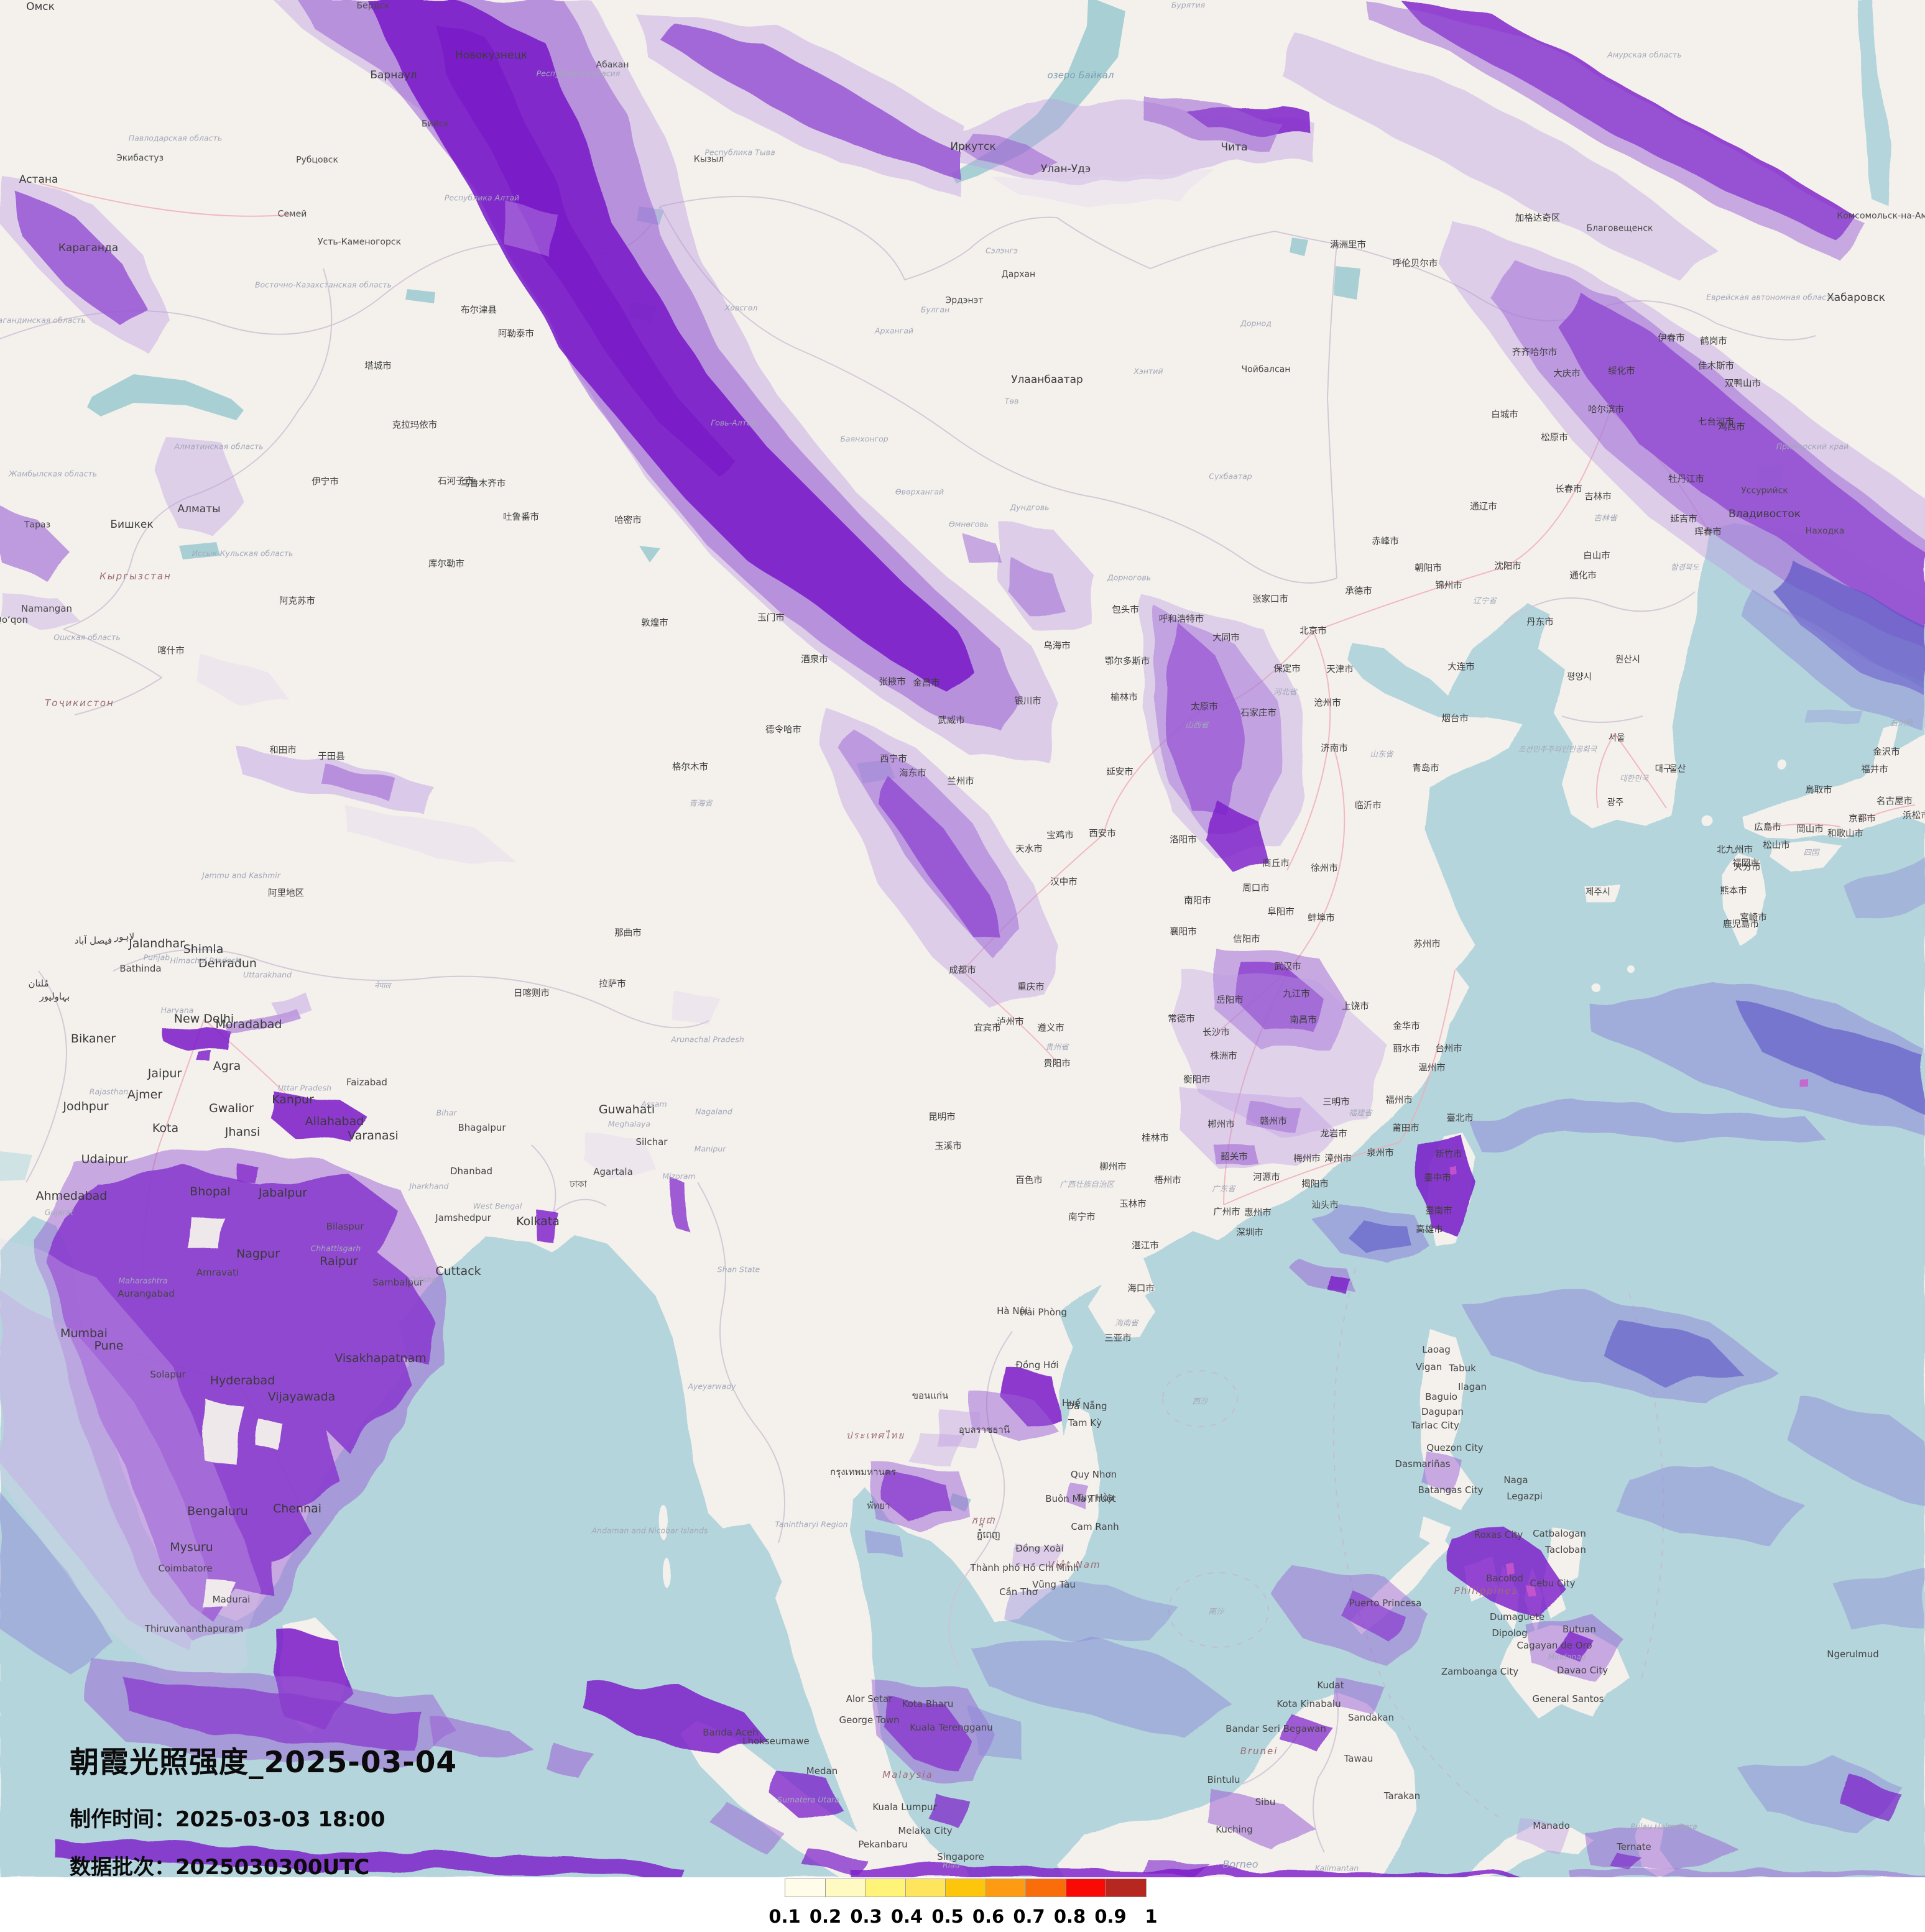 The height and width of the screenshot is (1932, 1925). I want to click on legend-tick-label: 0.9, so click(1110, 1916).